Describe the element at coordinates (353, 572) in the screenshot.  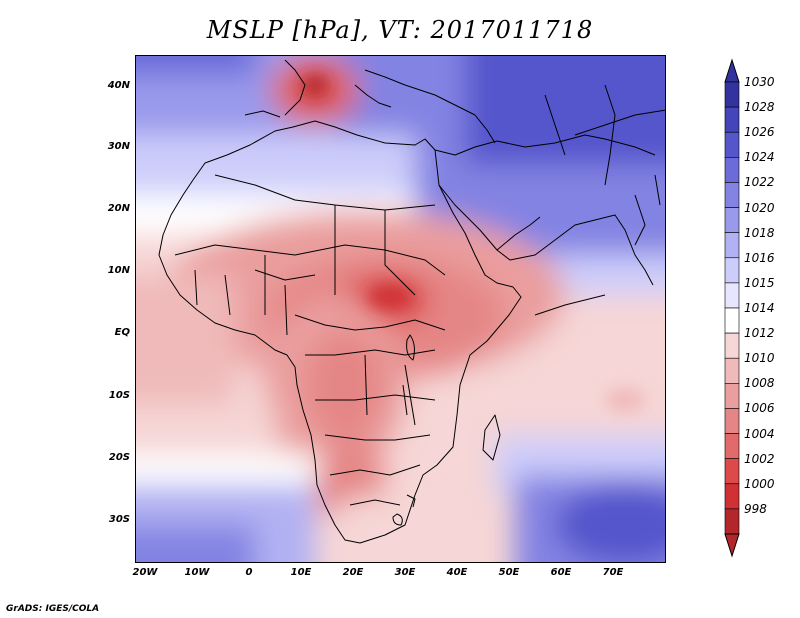
I see `lon-label-20e: 20E` at that location.